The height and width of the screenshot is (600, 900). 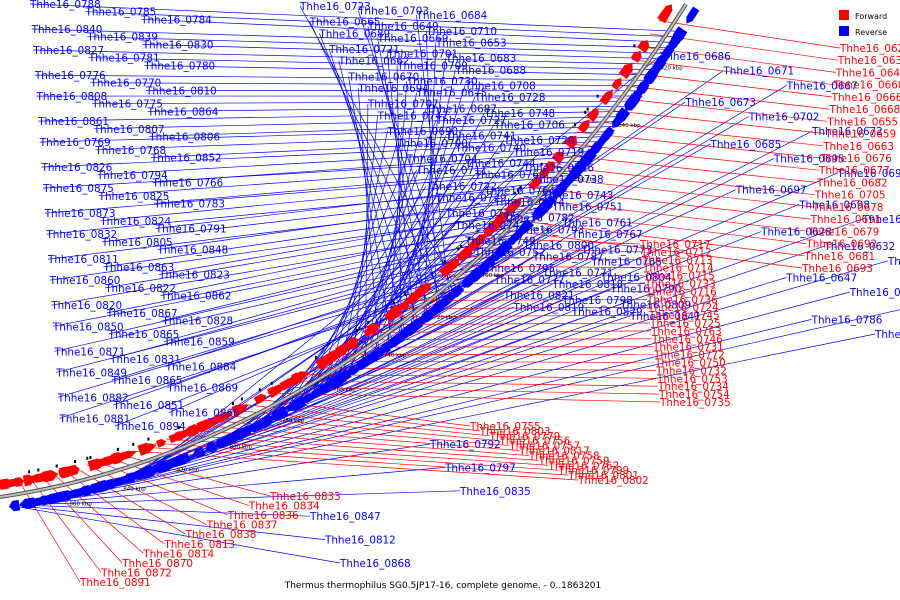 What do you see at coordinates (471, 121) in the screenshot?
I see `reverse-gene-label: Thhe16_0727` at bounding box center [471, 121].